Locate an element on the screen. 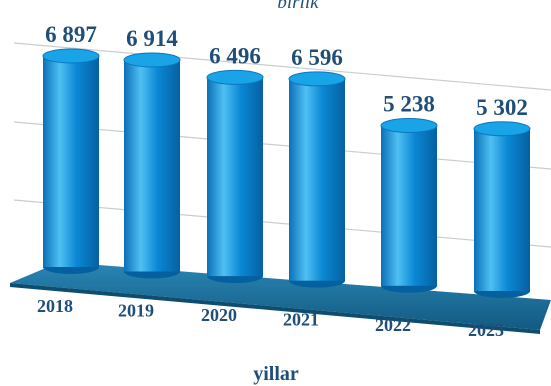 The image size is (551, 386). bar-2019 is located at coordinates (152, 165).